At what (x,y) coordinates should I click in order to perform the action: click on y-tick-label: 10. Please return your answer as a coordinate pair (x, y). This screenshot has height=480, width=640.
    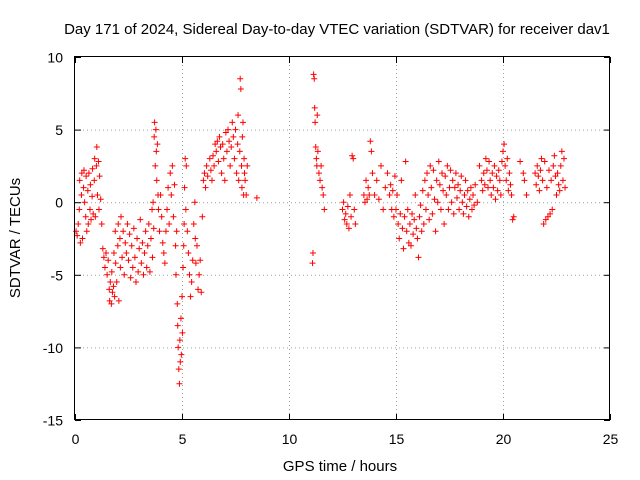
    Looking at the image, I should click on (55, 58).